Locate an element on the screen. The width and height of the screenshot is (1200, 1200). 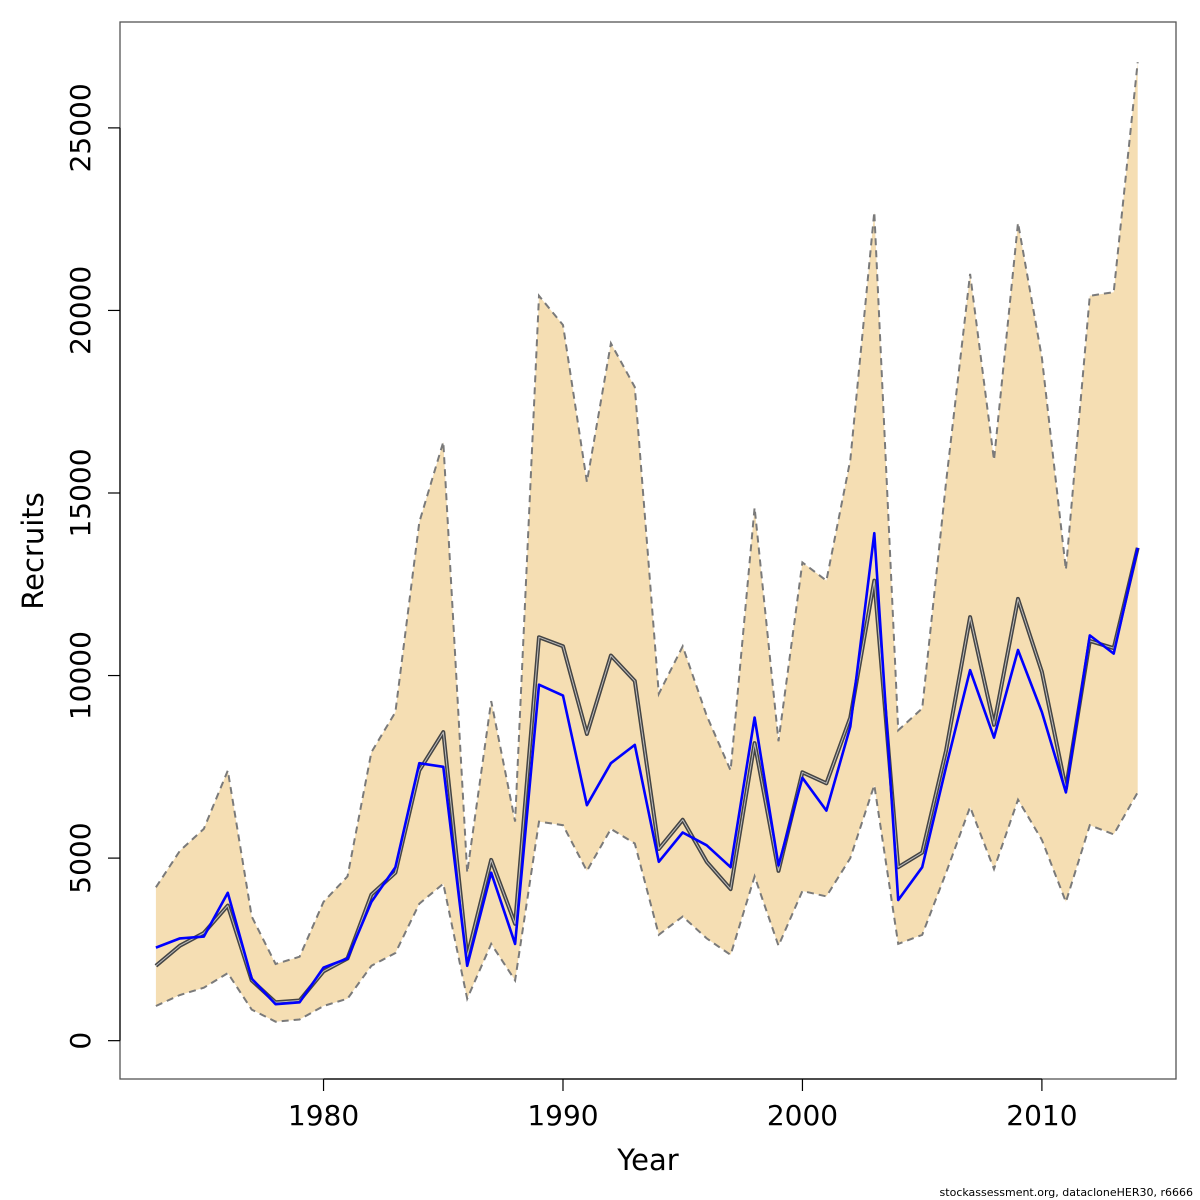
x-tick-label: 1990 is located at coordinates (562, 1115).